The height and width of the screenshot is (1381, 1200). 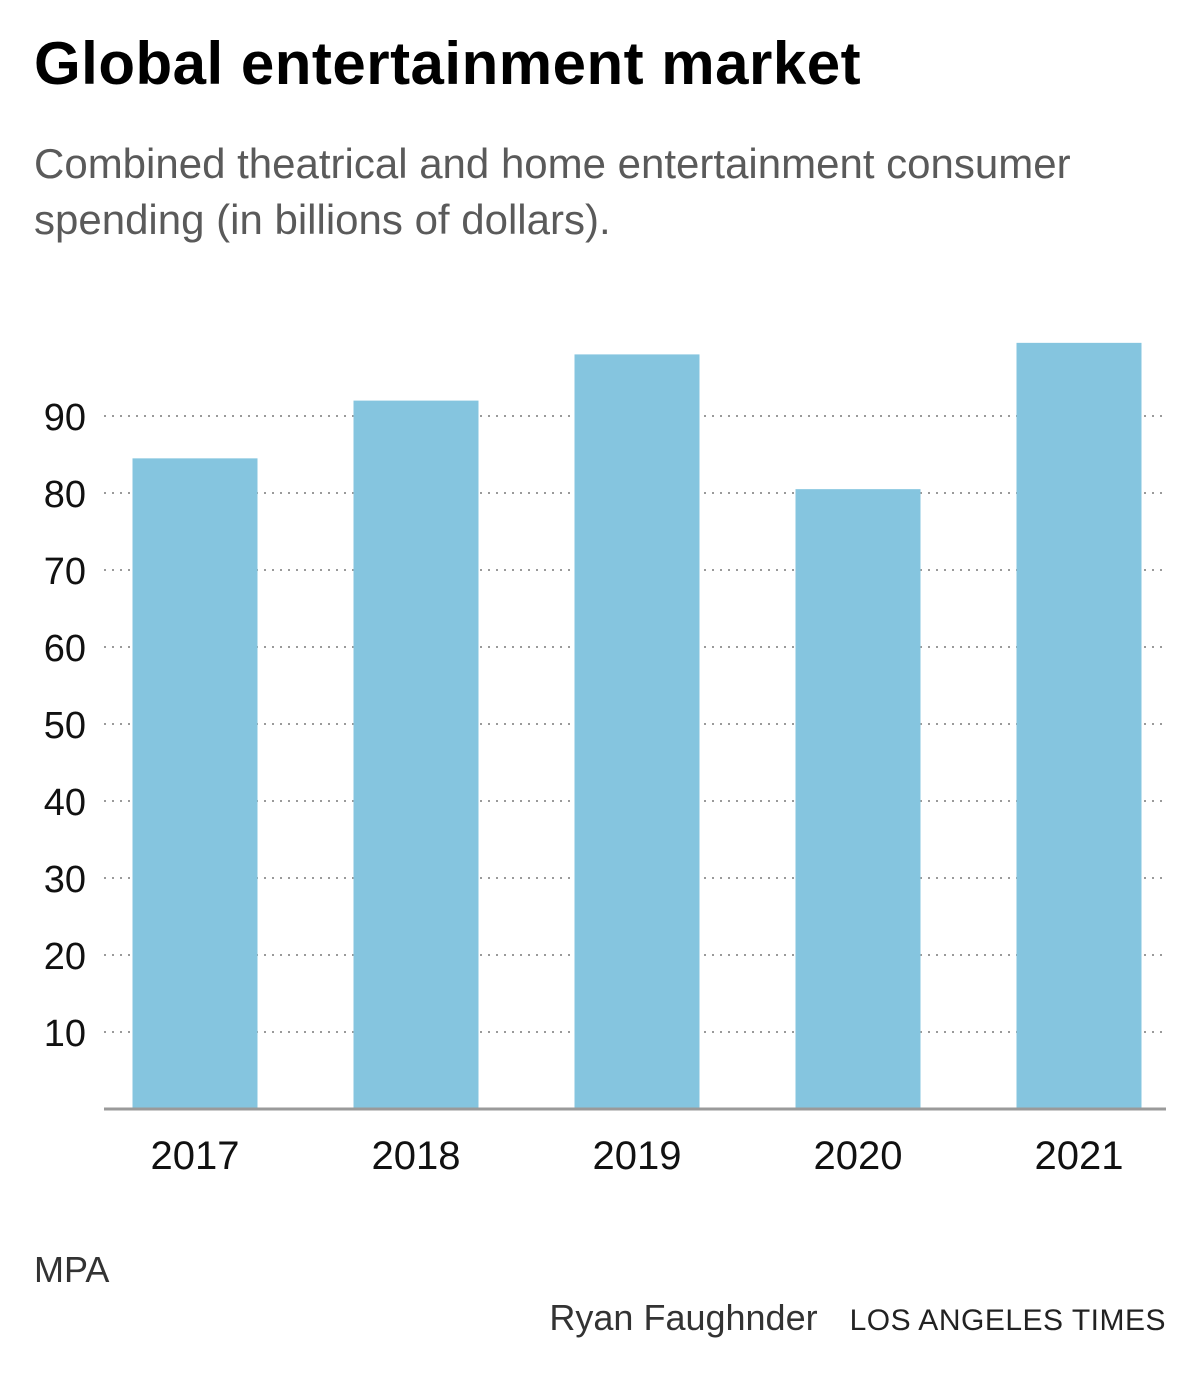 What do you see at coordinates (195, 1156) in the screenshot?
I see `x-tick-label: 2017` at bounding box center [195, 1156].